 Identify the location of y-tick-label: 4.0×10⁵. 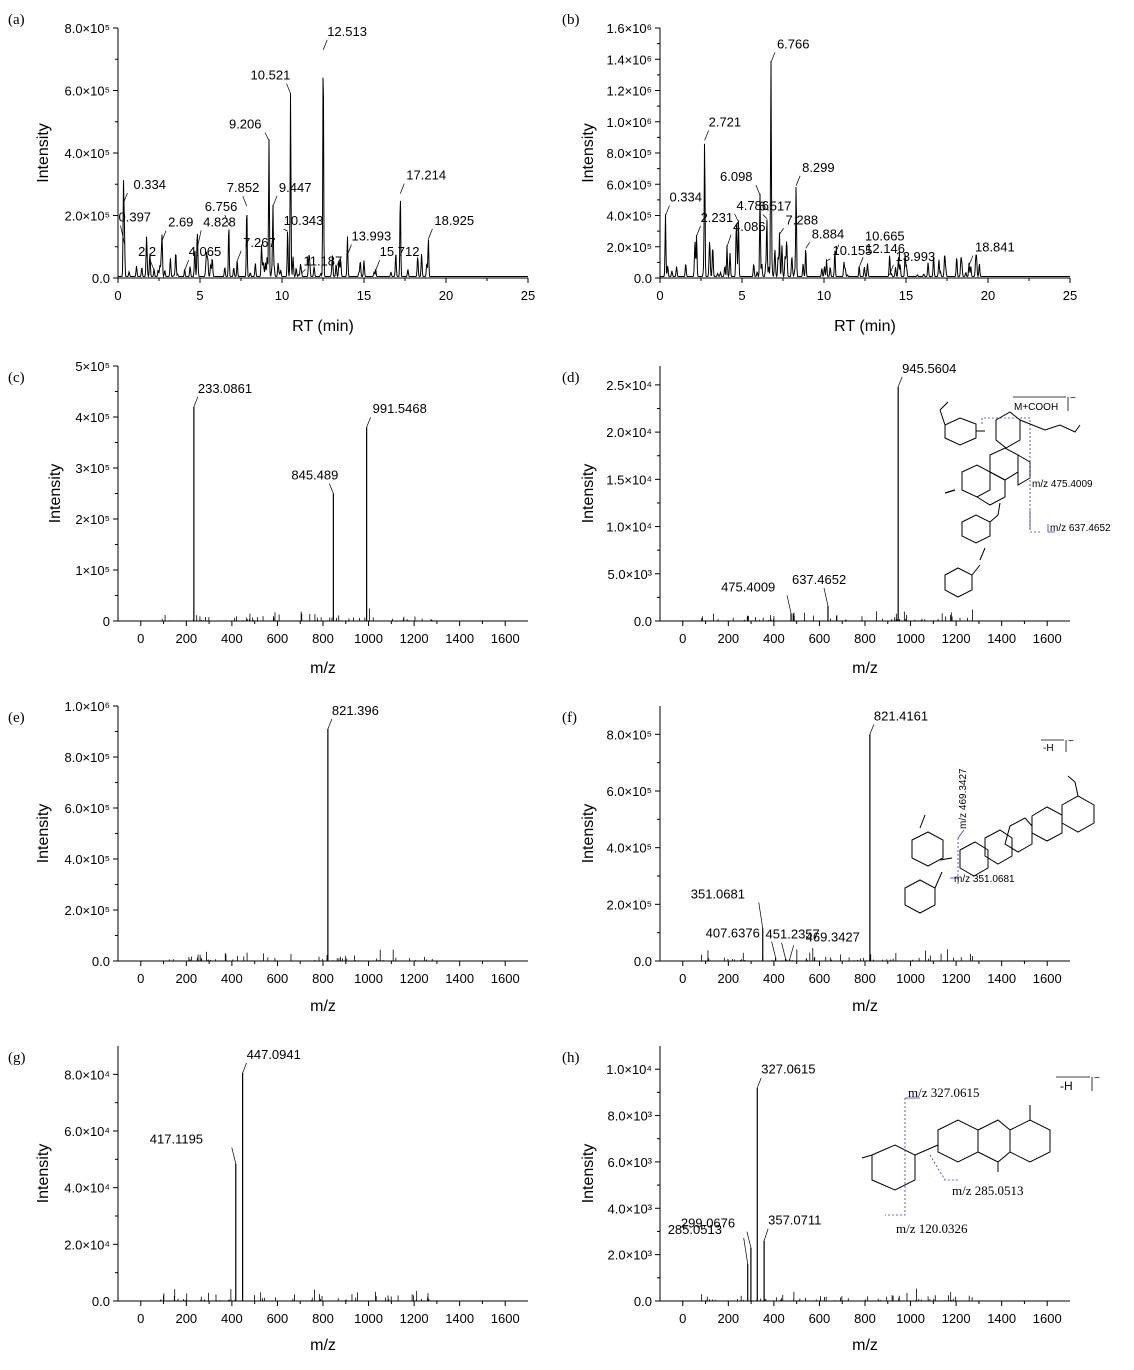
(87, 153).